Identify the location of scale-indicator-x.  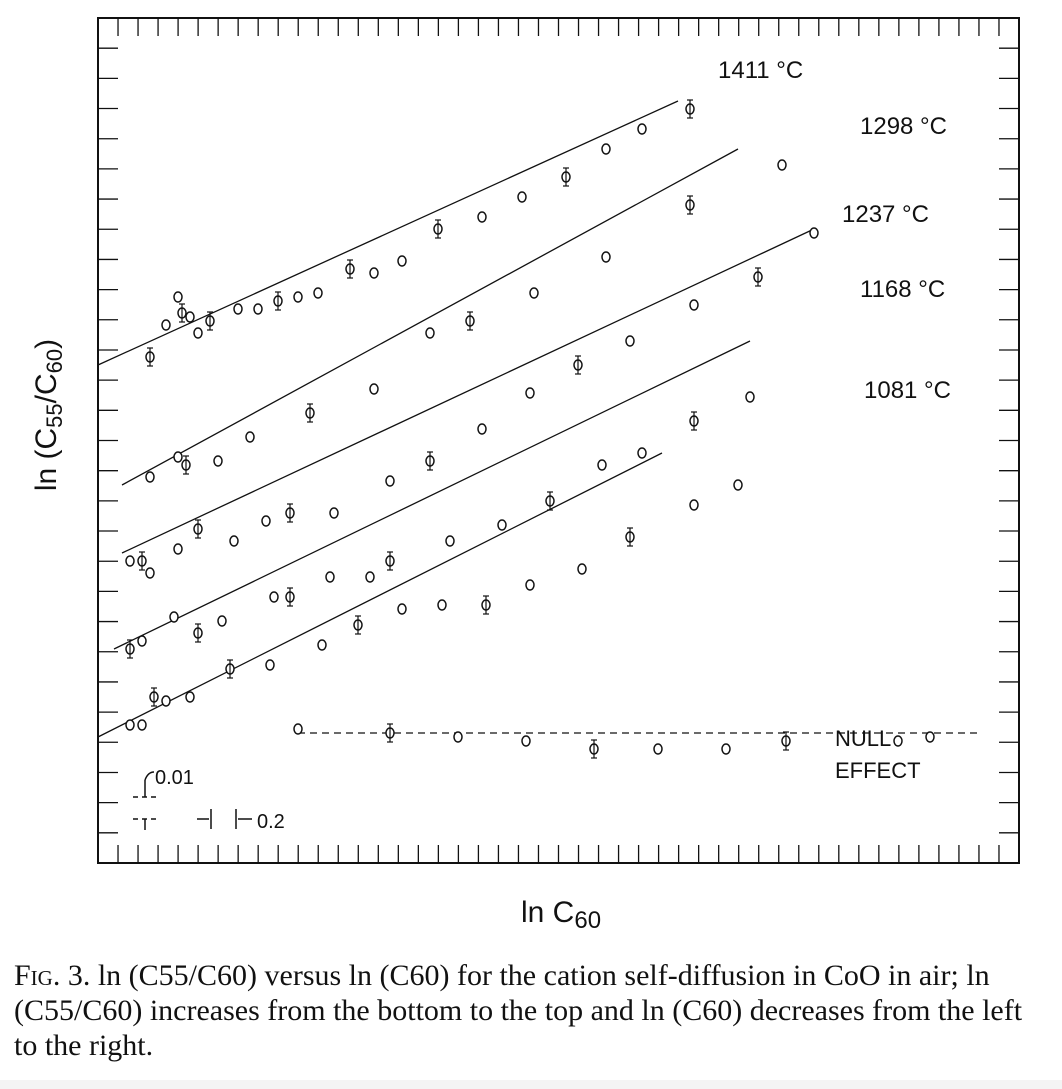
(224, 819).